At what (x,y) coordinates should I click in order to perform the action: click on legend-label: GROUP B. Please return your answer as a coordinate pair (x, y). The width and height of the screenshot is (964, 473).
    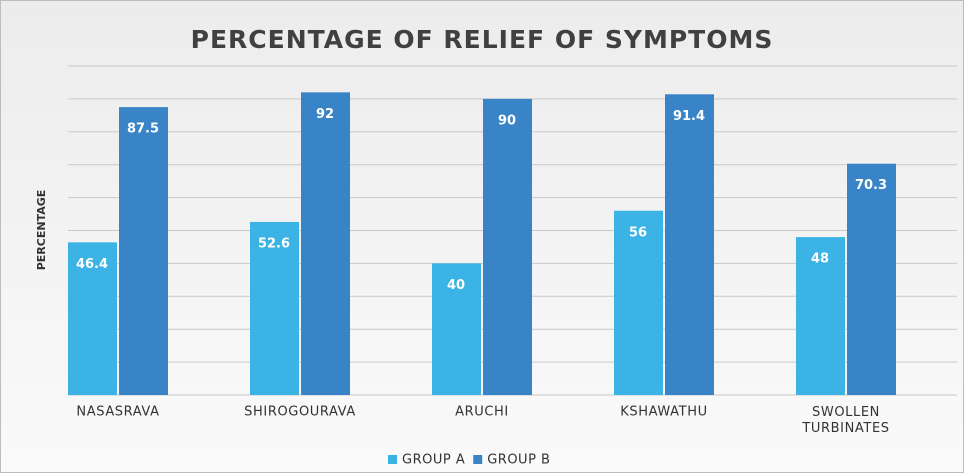
    Looking at the image, I should click on (518, 460).